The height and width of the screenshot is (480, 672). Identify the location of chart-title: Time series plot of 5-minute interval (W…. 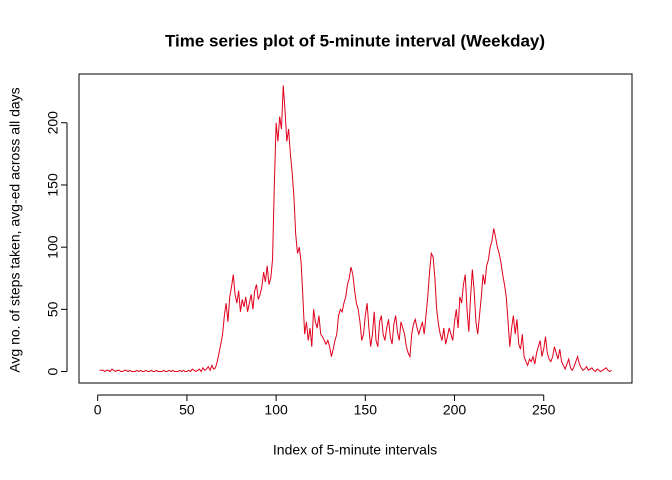
(355, 40).